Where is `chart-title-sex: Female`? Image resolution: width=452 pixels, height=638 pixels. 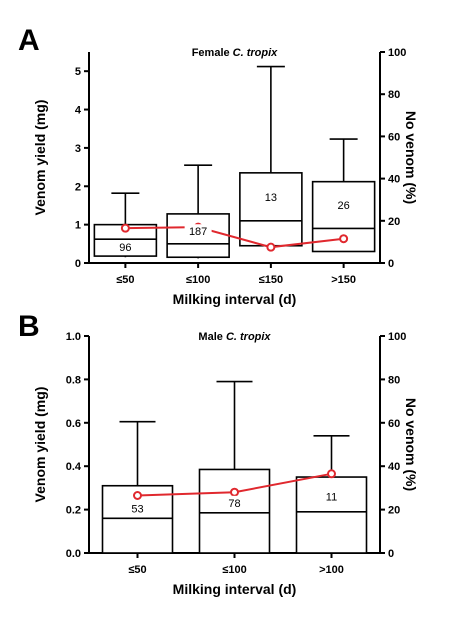
chart-title-sex: Female is located at coordinates (212, 53).